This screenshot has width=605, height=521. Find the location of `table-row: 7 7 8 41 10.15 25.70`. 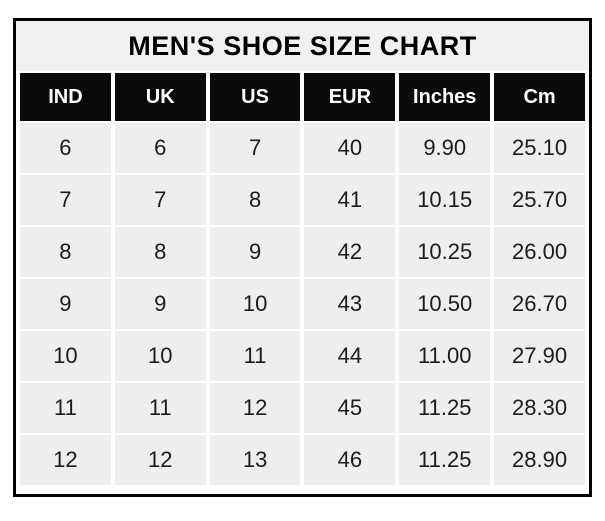

table-row: 7 7 8 41 10.15 25.70 is located at coordinates (302, 200).